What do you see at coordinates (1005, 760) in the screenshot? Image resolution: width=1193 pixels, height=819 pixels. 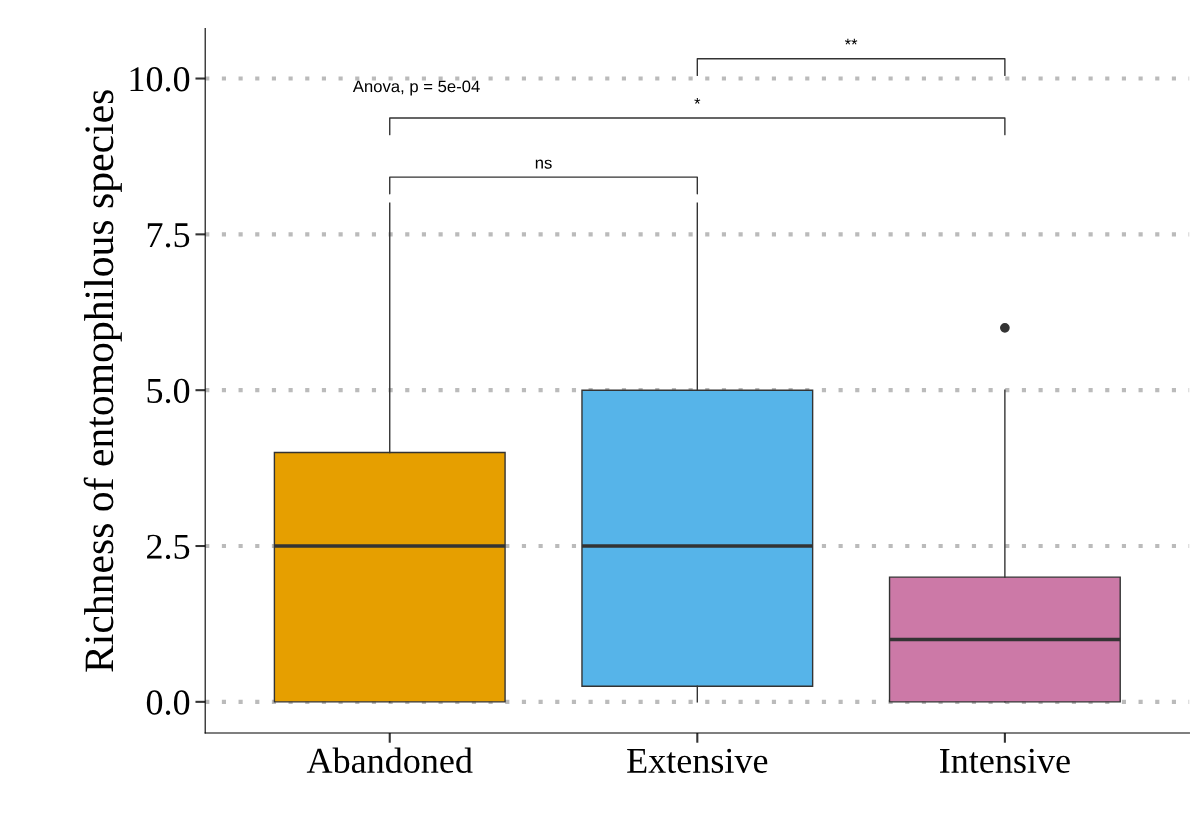 I see `x-tick-label: Intensive` at bounding box center [1005, 760].